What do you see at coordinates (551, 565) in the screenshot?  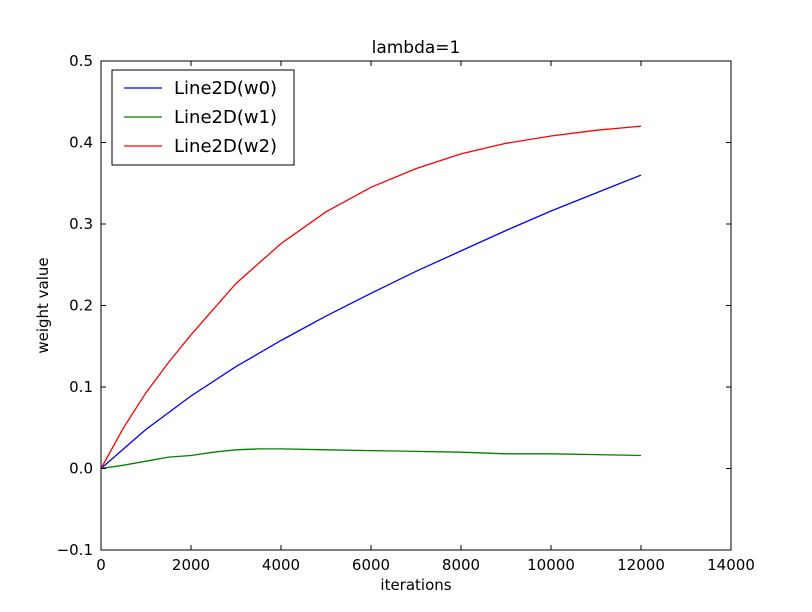 I see `x-tick-label: 10000` at bounding box center [551, 565].